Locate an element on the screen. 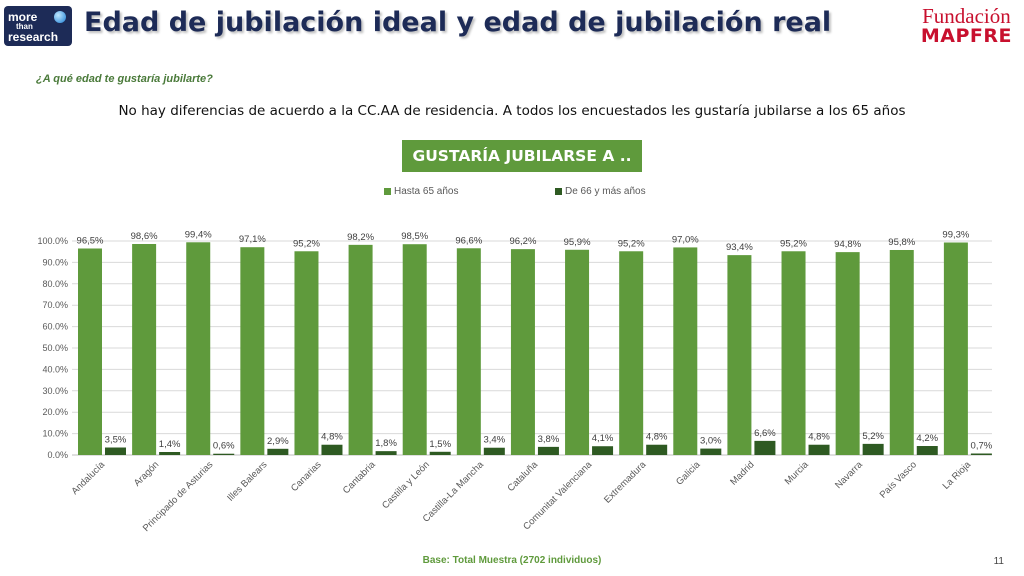 The image size is (1024, 576). data-label: 2,9% is located at coordinates (278, 441).